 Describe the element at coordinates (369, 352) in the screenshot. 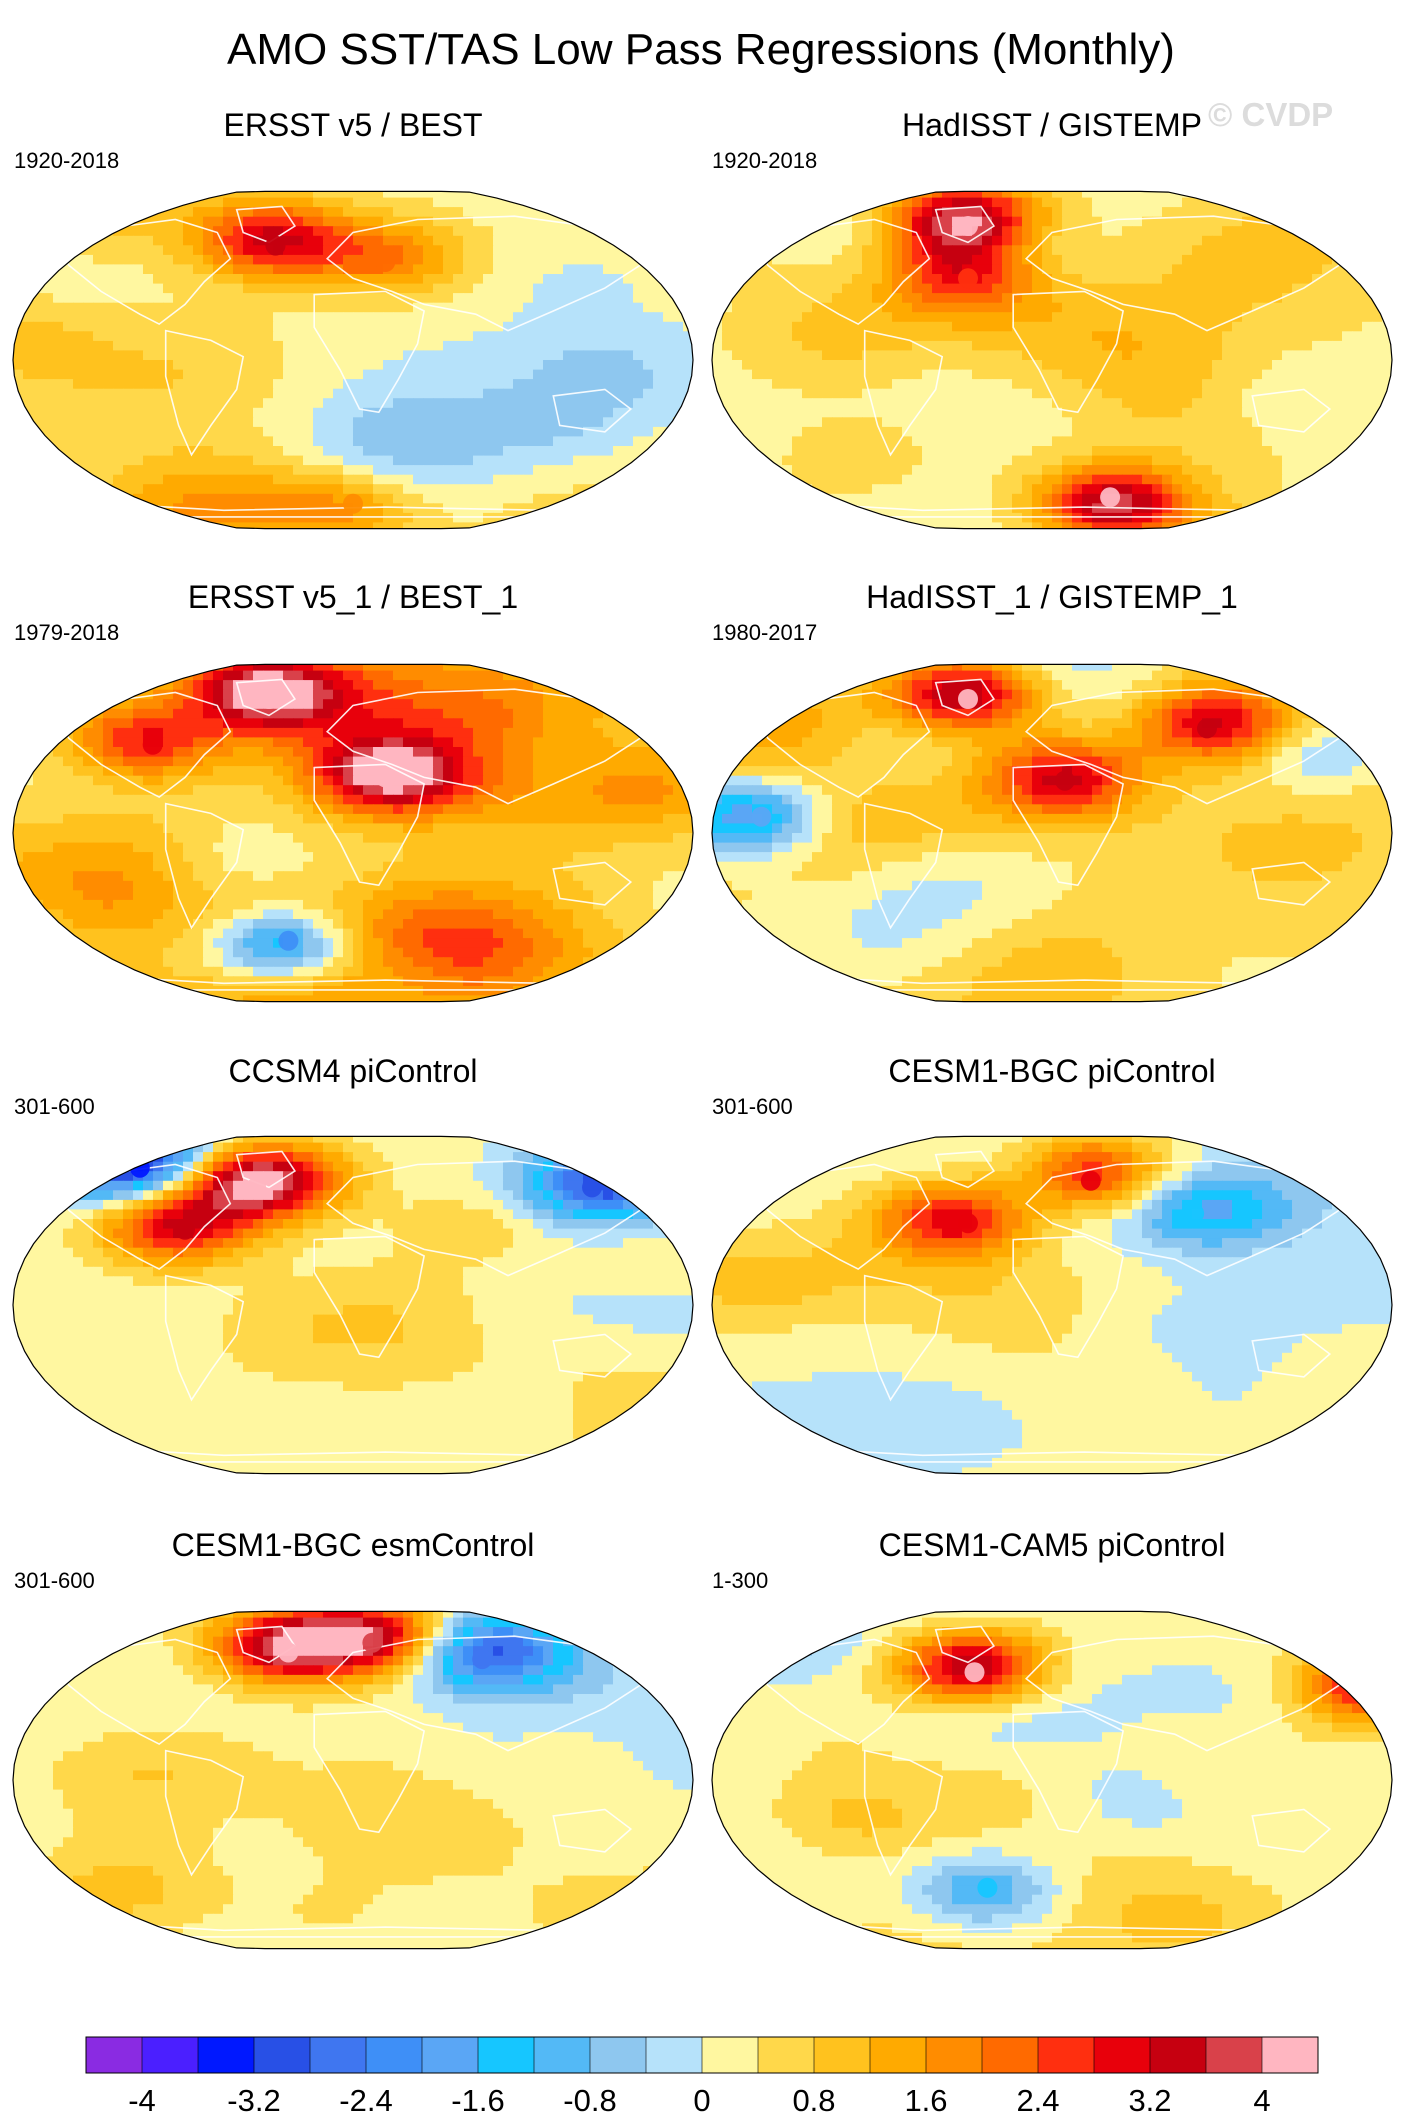

I see `coastline` at that location.